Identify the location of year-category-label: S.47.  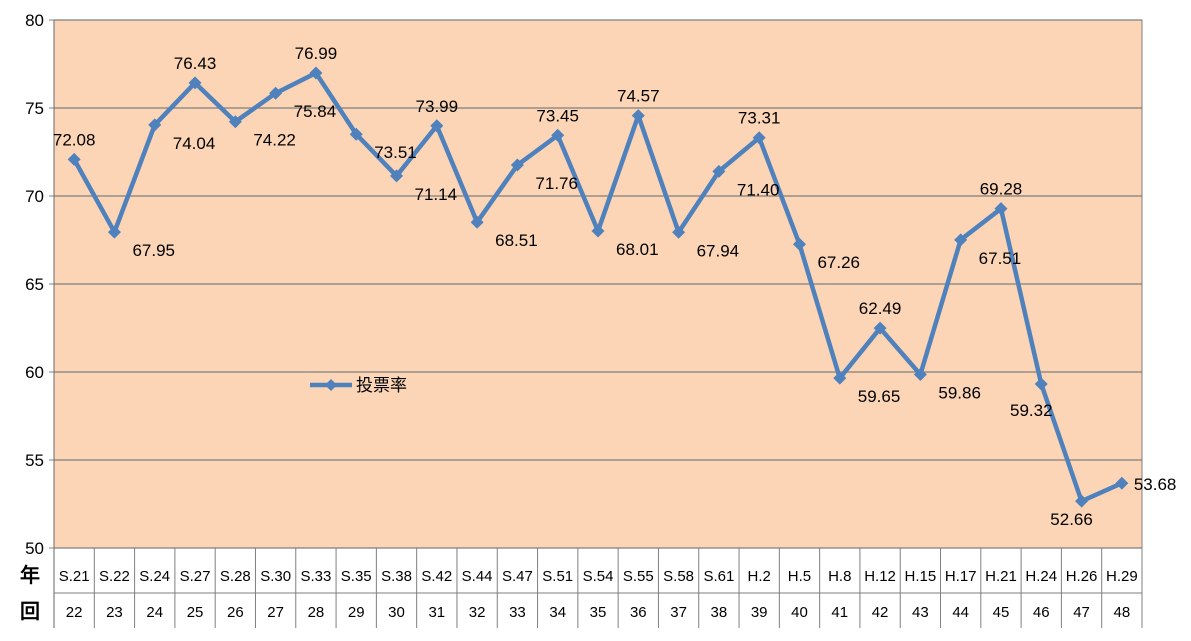
(517, 576).